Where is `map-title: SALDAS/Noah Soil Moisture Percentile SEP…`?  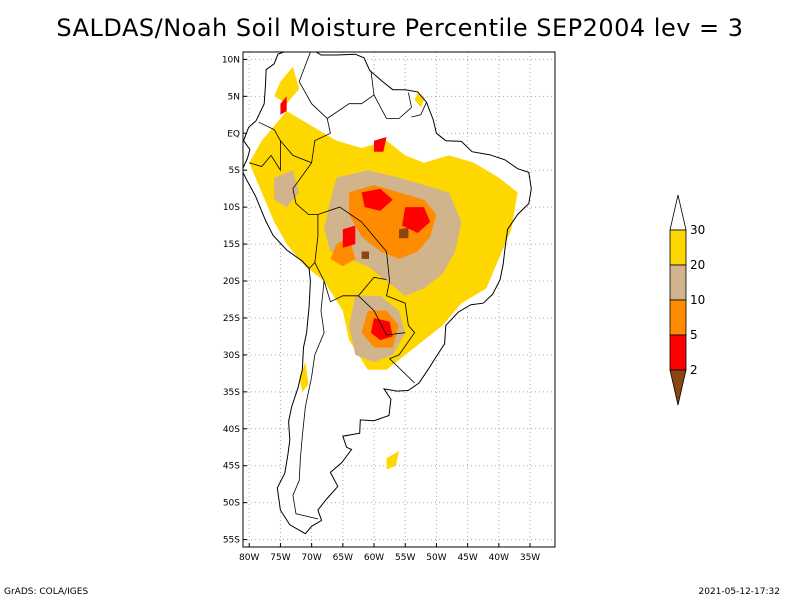 map-title: SALDAS/Noah Soil Moisture Percentile SEP… is located at coordinates (400, 28).